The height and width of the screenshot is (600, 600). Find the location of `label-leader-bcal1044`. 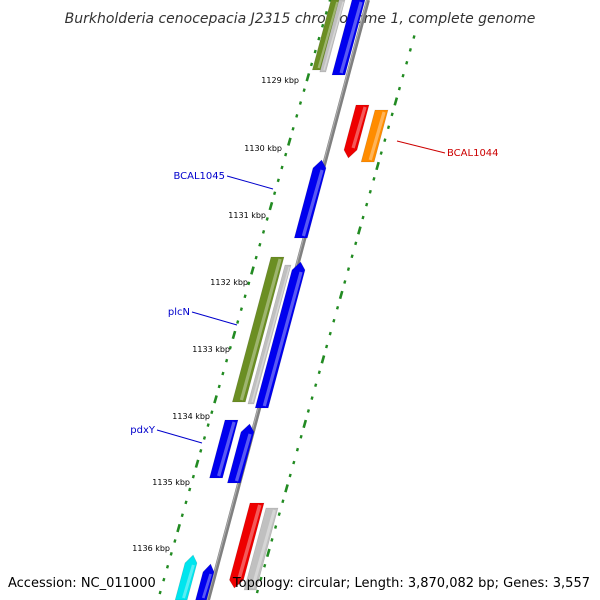

label-leader-bcal1044 is located at coordinates (421, 147).